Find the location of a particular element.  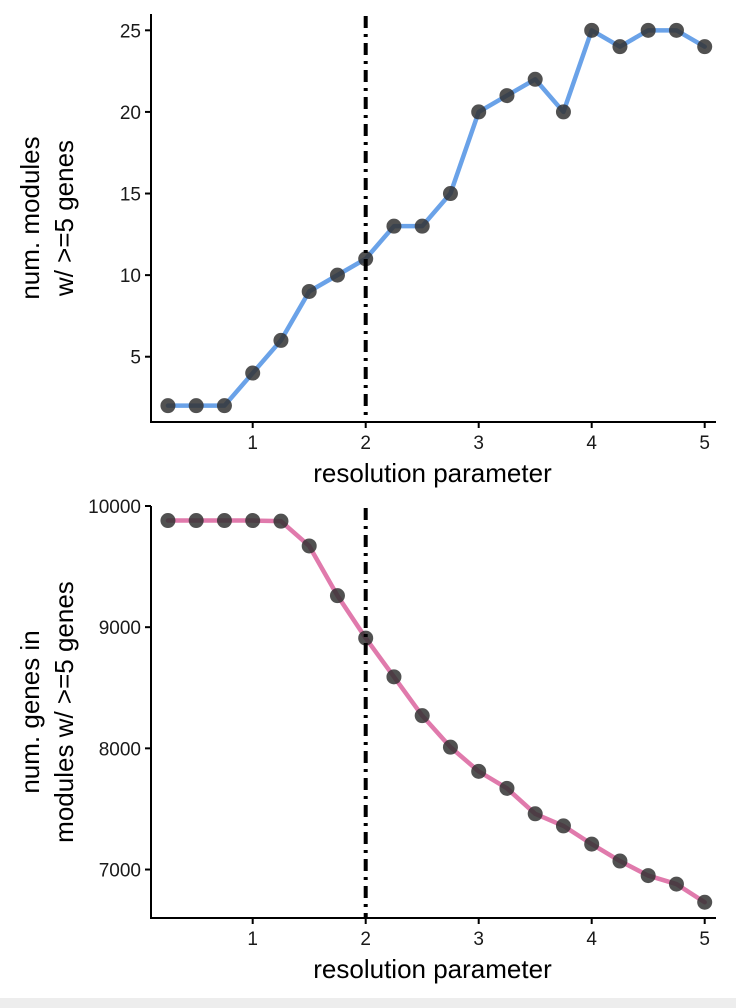

y-tick-label: 10 is located at coordinates (130, 276).